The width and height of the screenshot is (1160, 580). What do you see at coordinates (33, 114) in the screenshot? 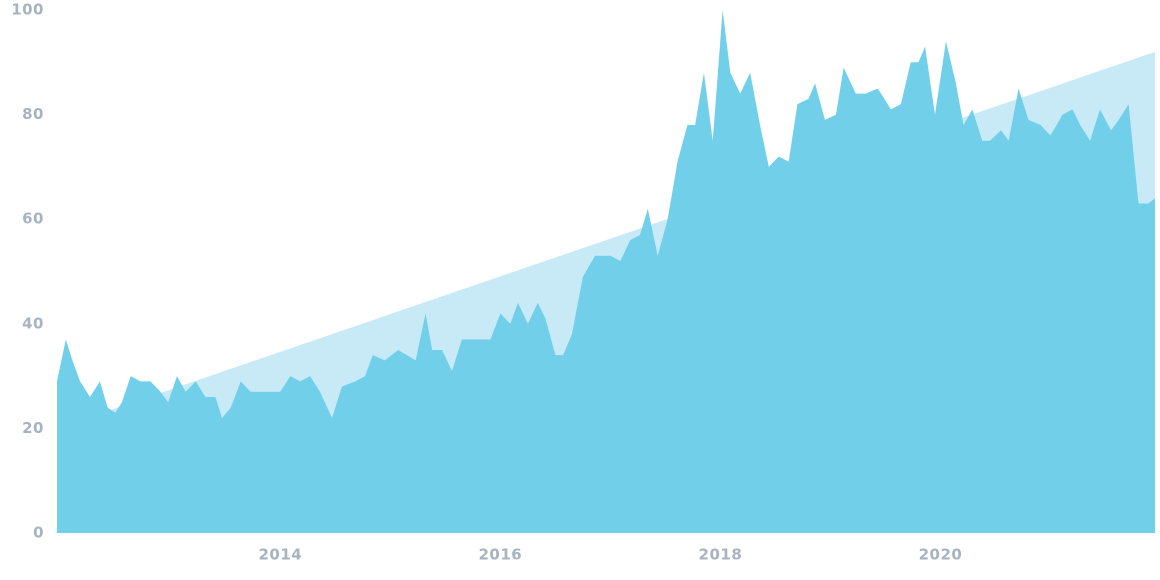
I see `y-tick-label: 80` at bounding box center [33, 114].